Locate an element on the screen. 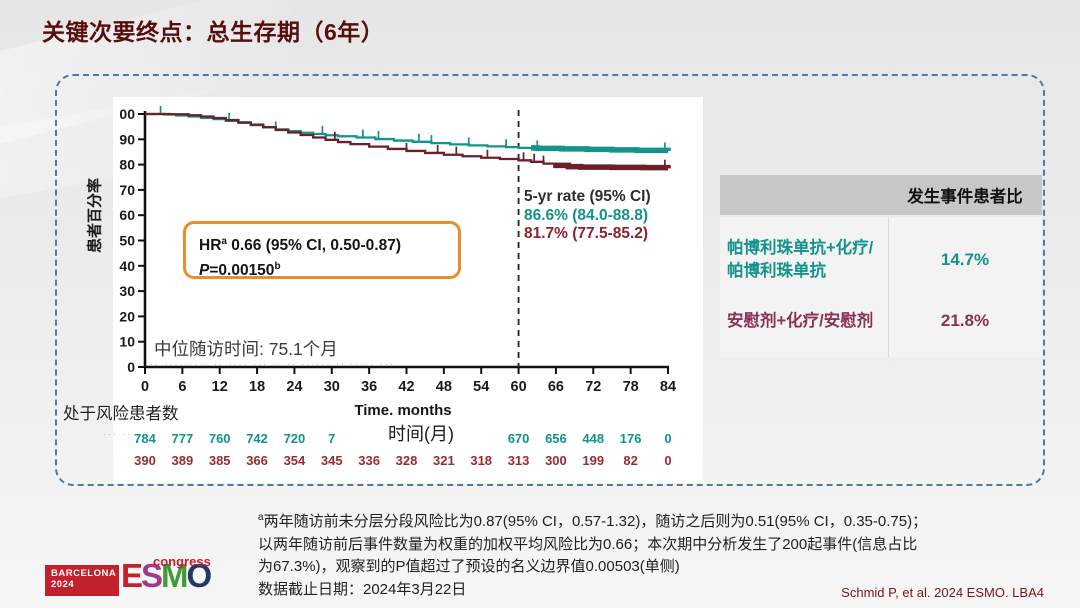 This screenshot has width=1080, height=608. table-row: 帕博利珠单抗+化疗/ 帕博利珠单抗 14.7% is located at coordinates (881, 260).